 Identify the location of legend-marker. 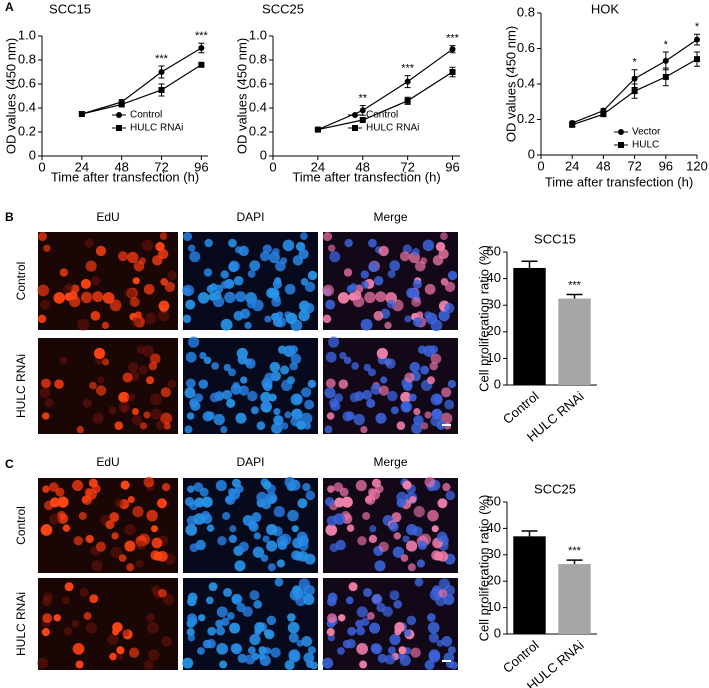
(119, 115).